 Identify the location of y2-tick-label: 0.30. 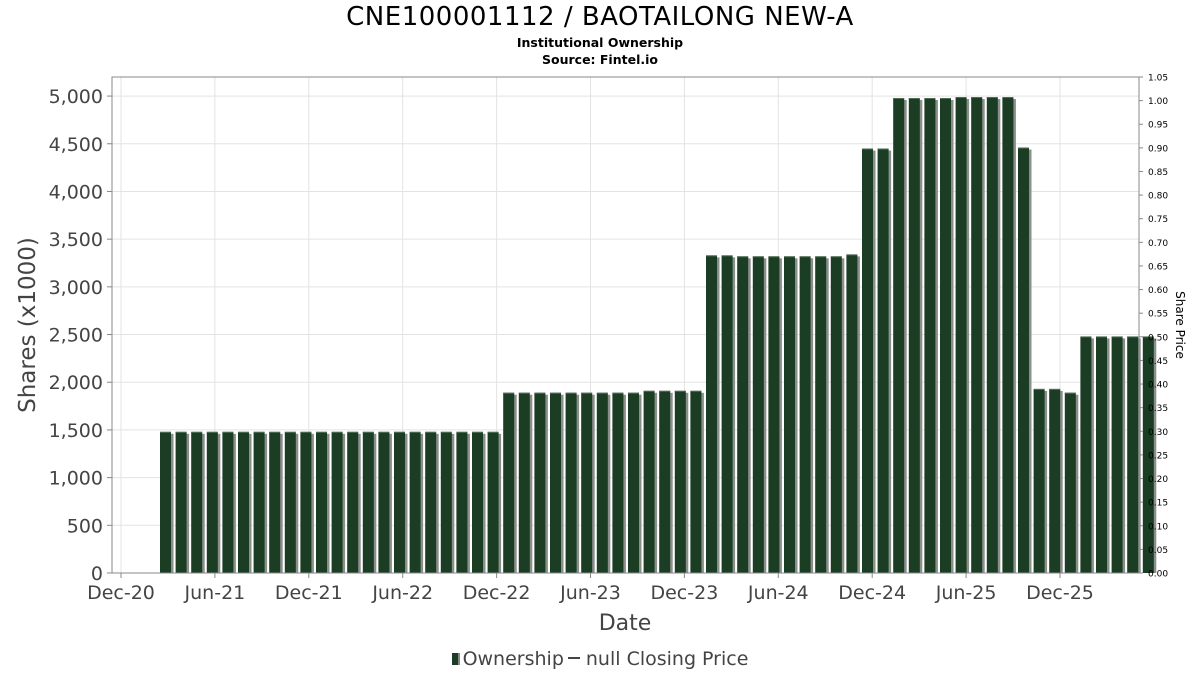
(1158, 433).